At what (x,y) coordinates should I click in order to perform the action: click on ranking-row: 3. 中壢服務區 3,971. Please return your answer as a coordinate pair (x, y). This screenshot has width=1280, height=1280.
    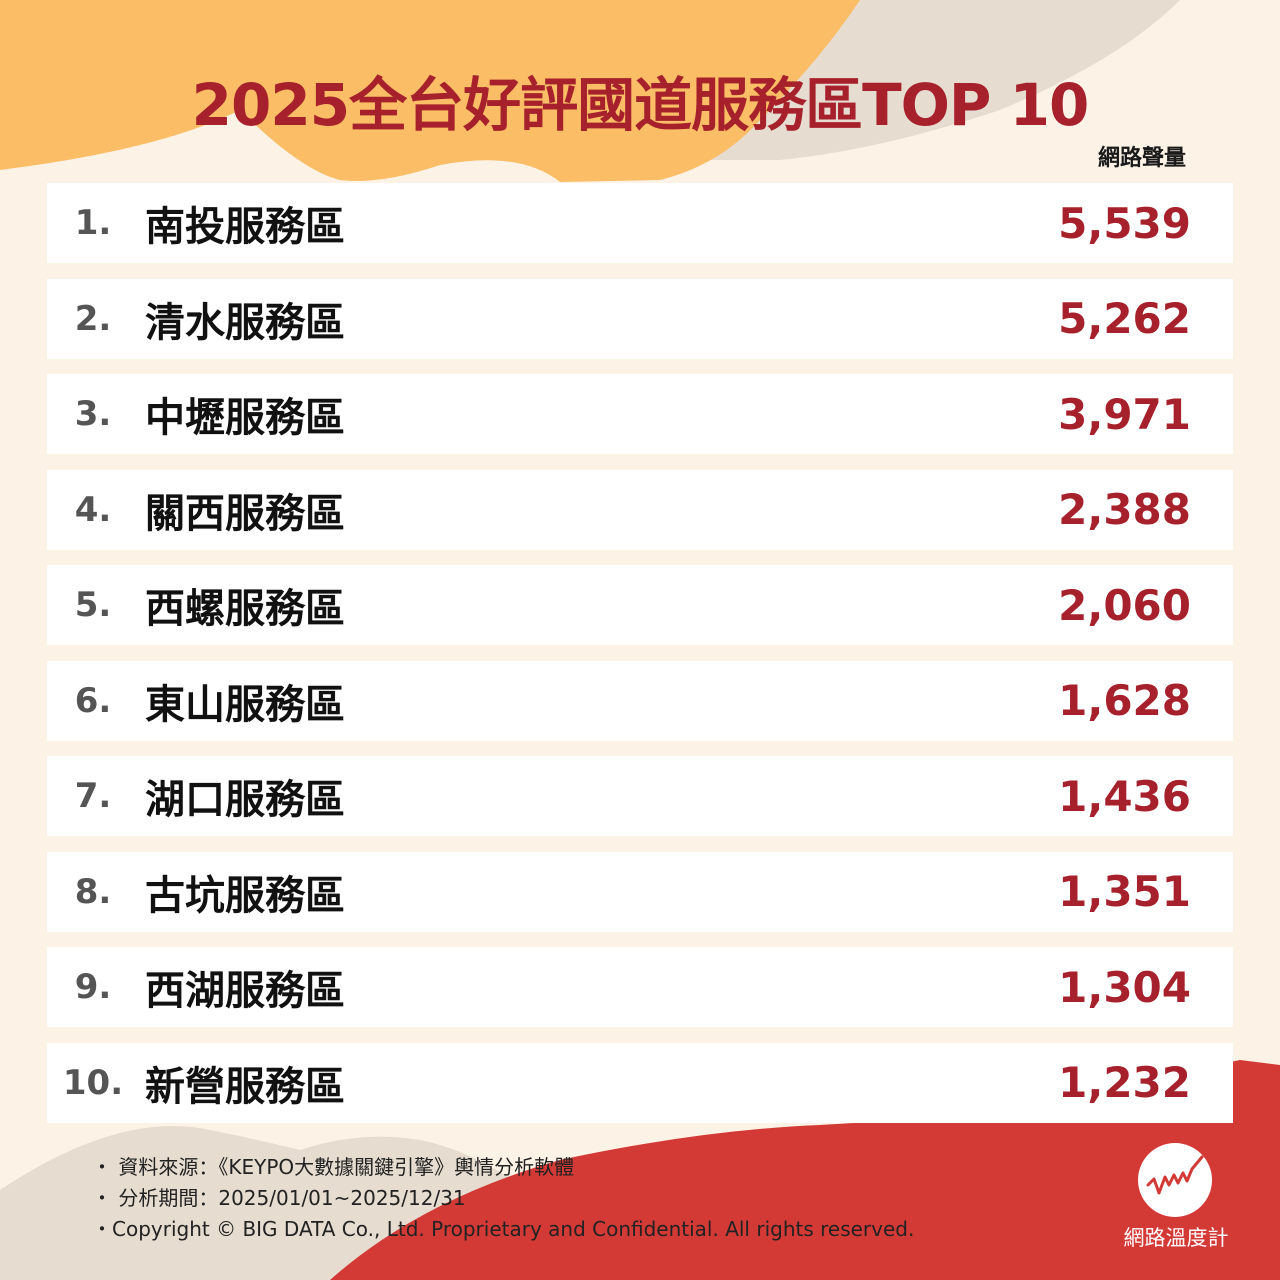
    Looking at the image, I should click on (640, 414).